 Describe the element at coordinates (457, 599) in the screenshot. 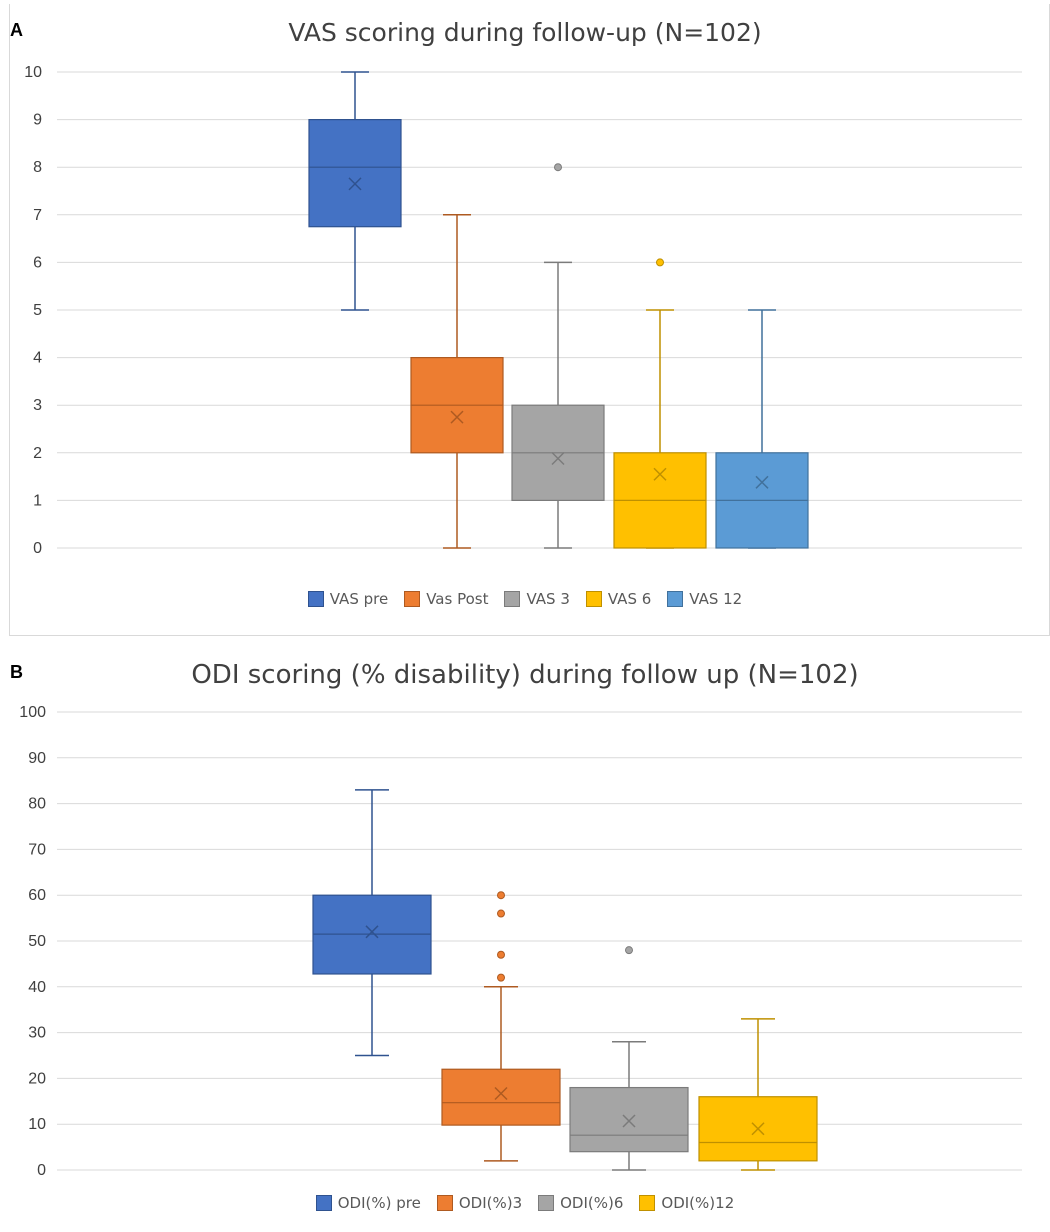

I see `legend-label: Vas Post` at that location.